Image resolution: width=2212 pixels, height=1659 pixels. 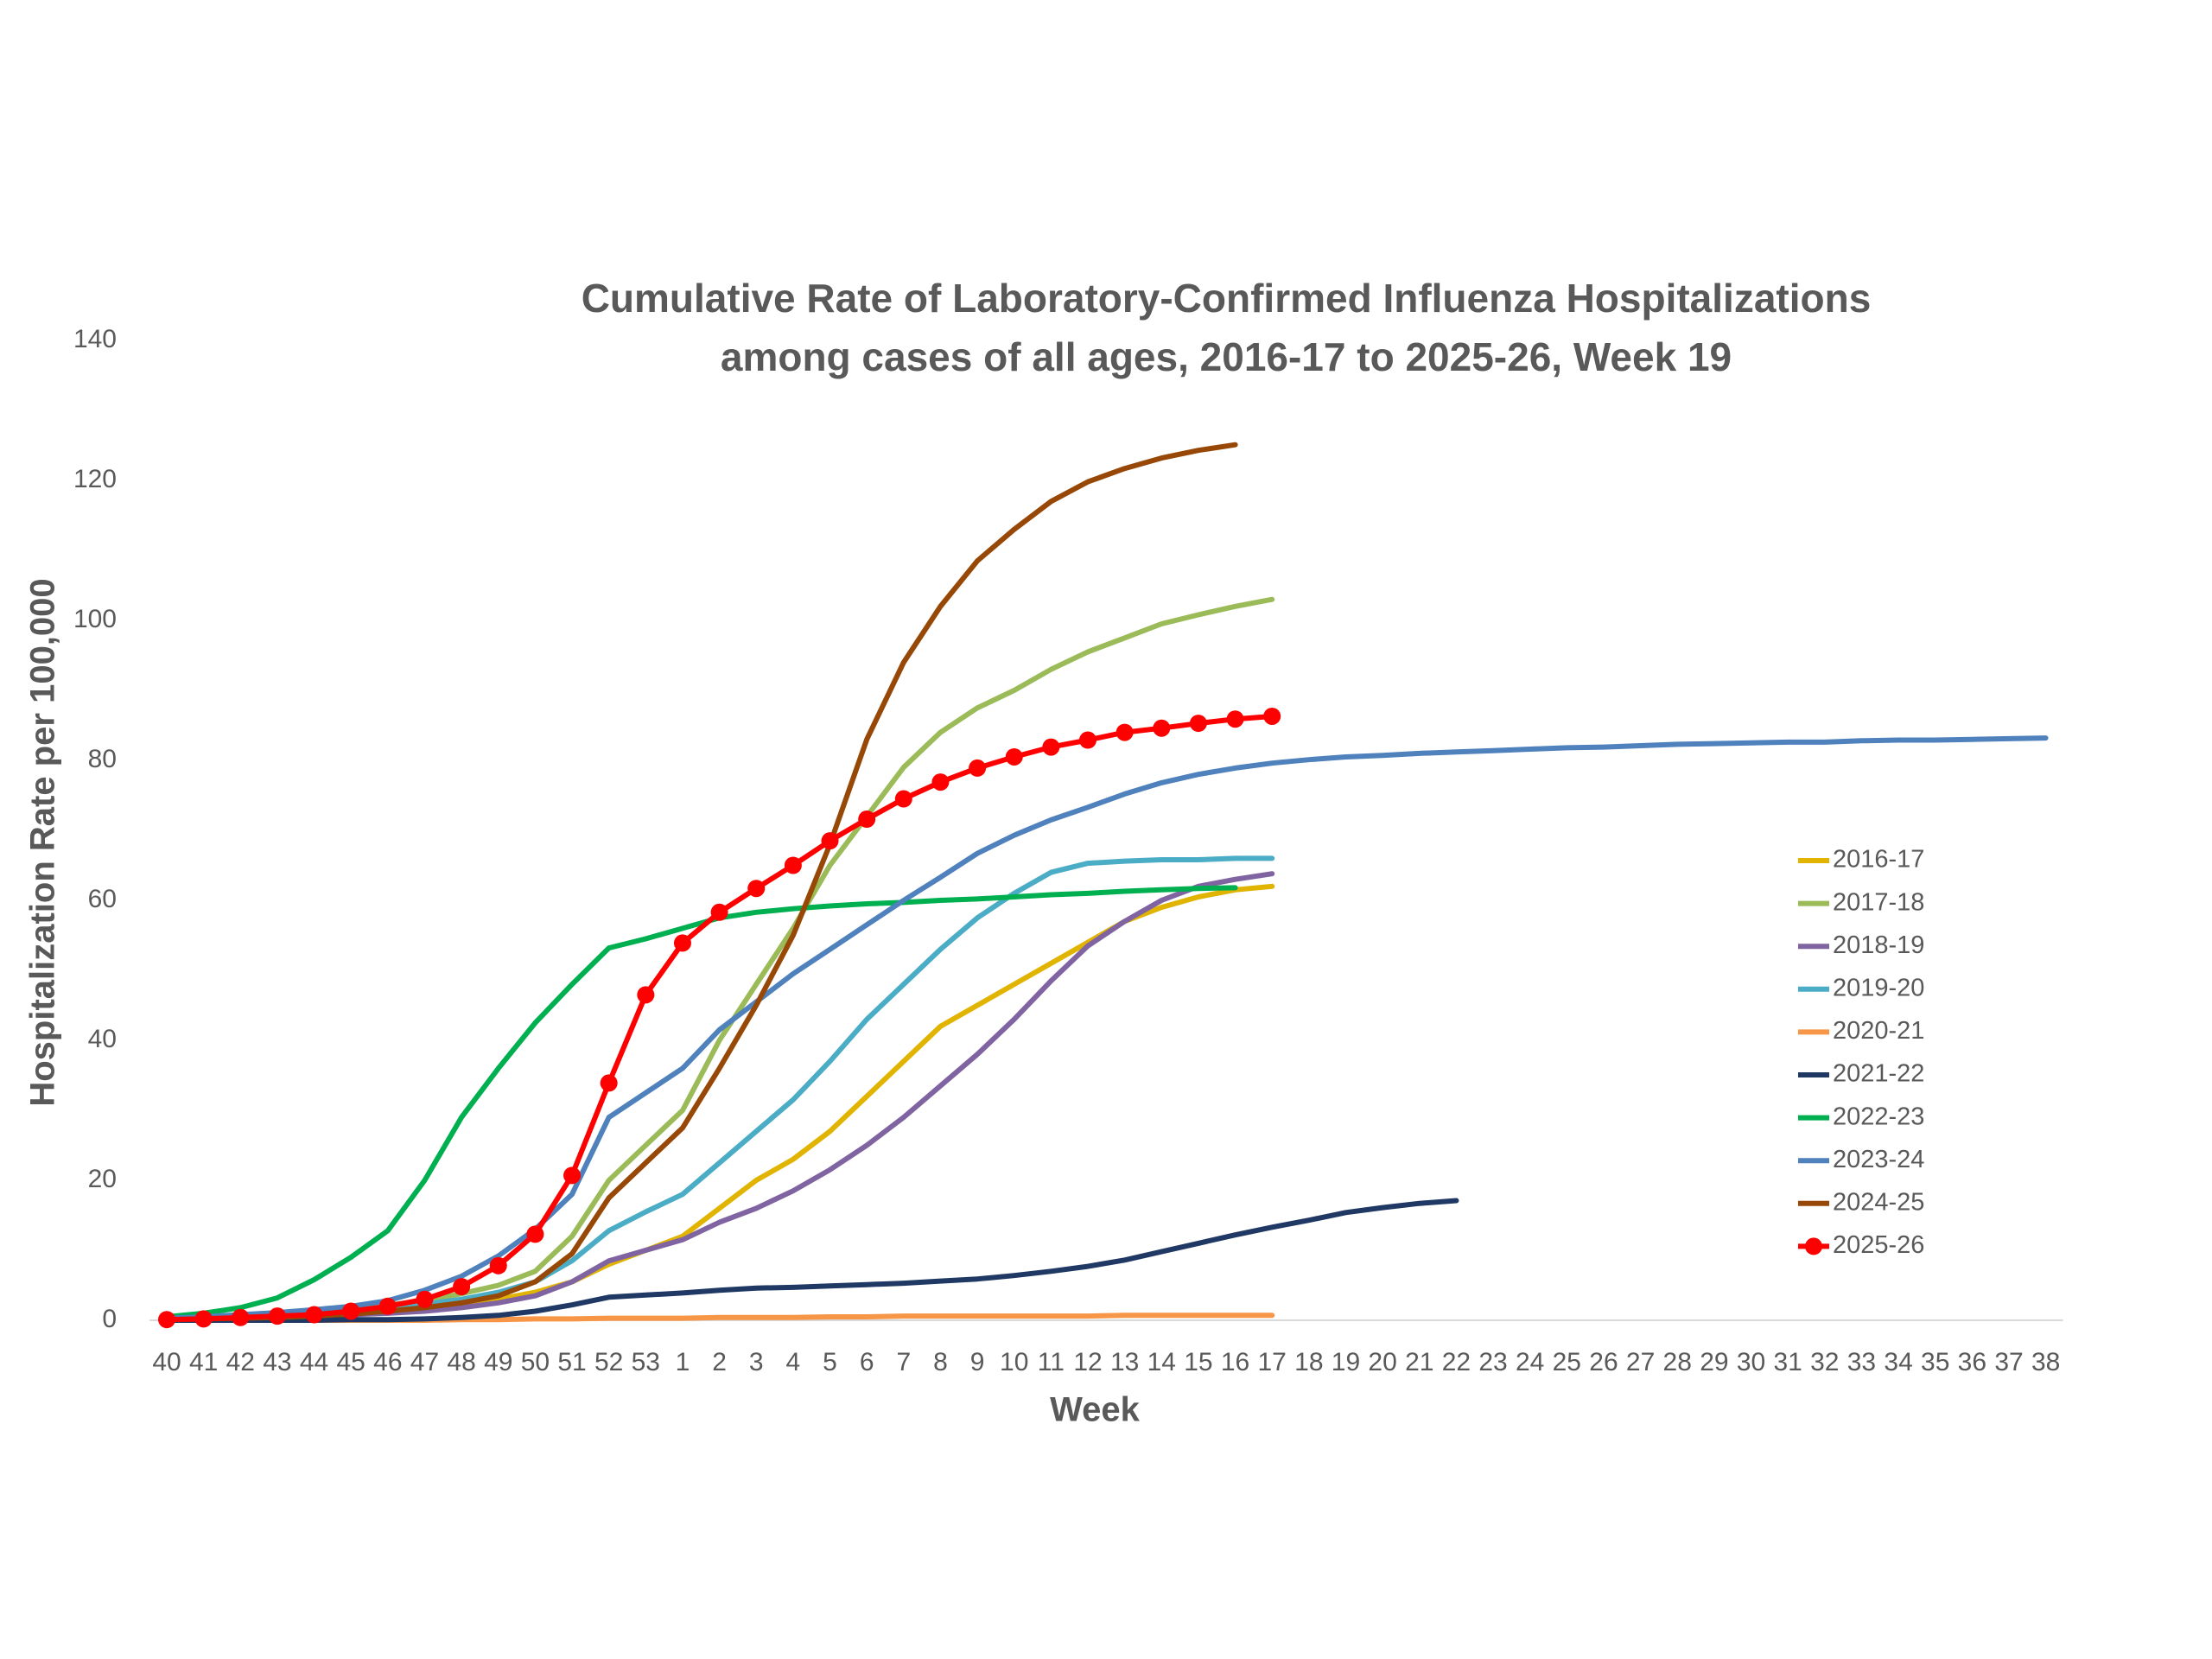 What do you see at coordinates (535, 1362) in the screenshot?
I see `x-tick-label: 50` at bounding box center [535, 1362].